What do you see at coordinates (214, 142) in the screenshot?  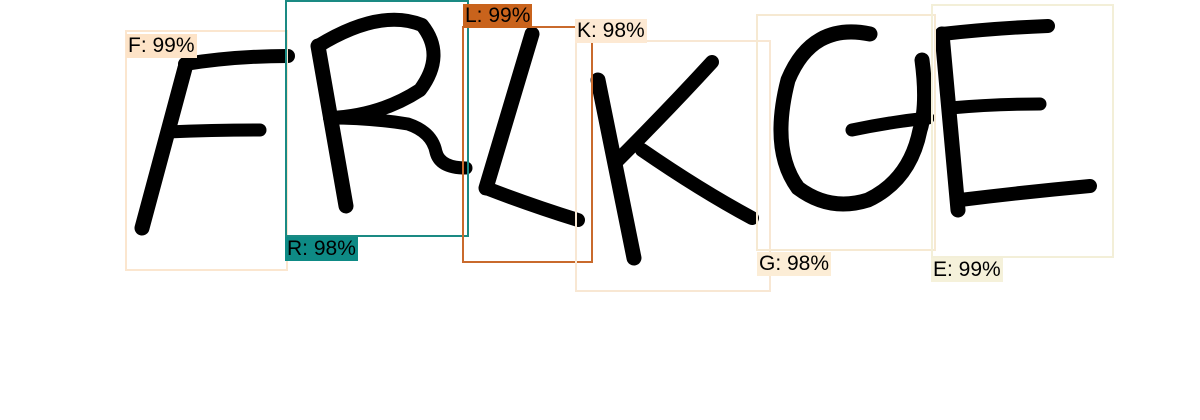 I see `glyph-f` at bounding box center [214, 142].